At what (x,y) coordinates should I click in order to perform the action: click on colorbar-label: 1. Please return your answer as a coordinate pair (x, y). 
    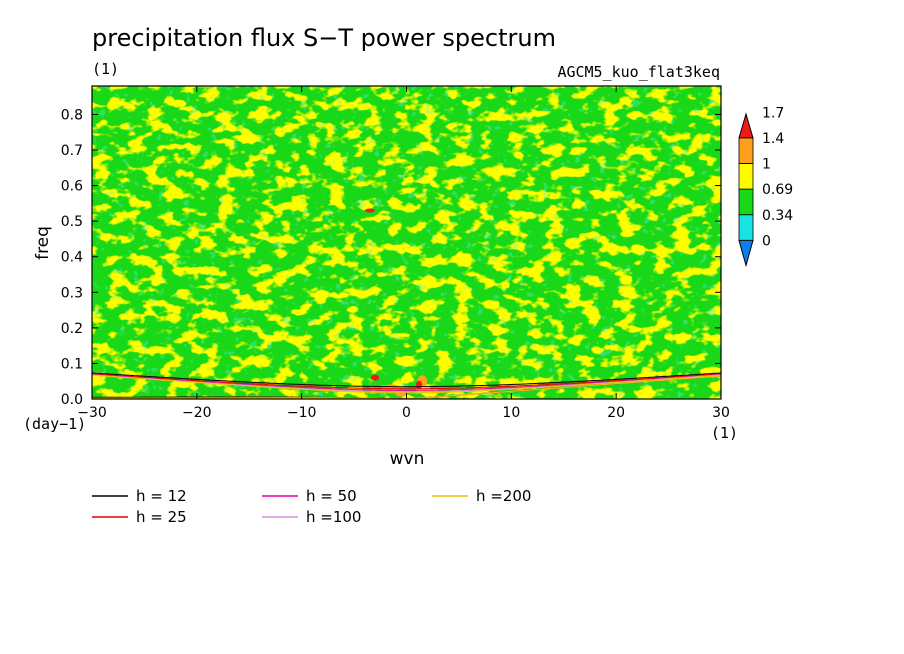
    Looking at the image, I should click on (766, 165).